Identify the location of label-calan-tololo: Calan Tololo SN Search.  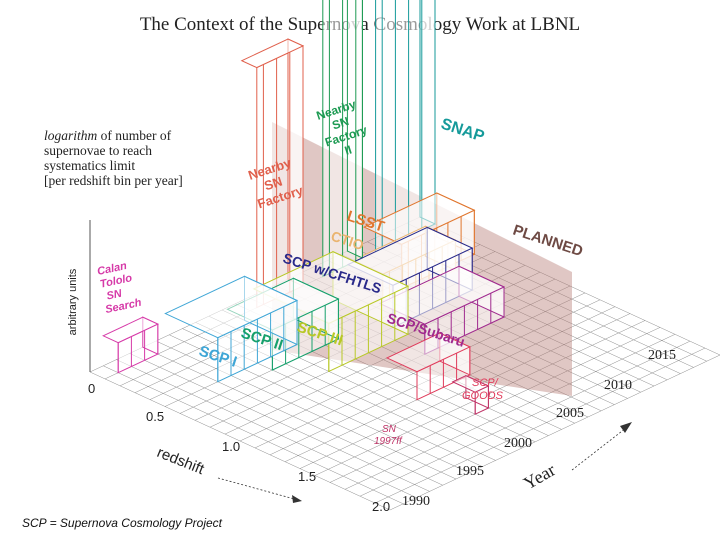
(119, 288).